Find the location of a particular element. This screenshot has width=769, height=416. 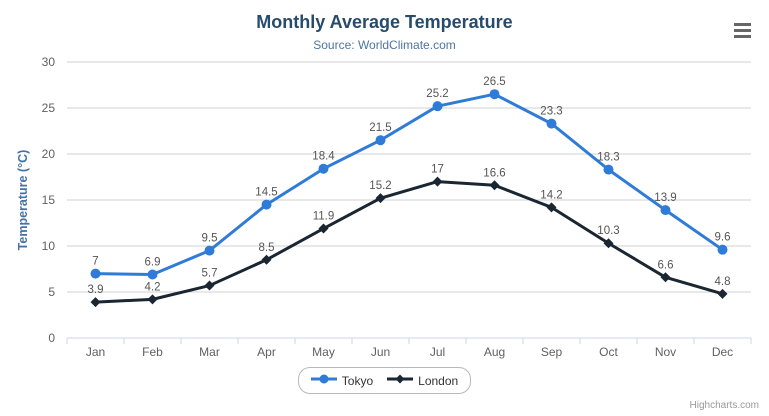

x-axis-tick-label: Dec is located at coordinates (722, 352).